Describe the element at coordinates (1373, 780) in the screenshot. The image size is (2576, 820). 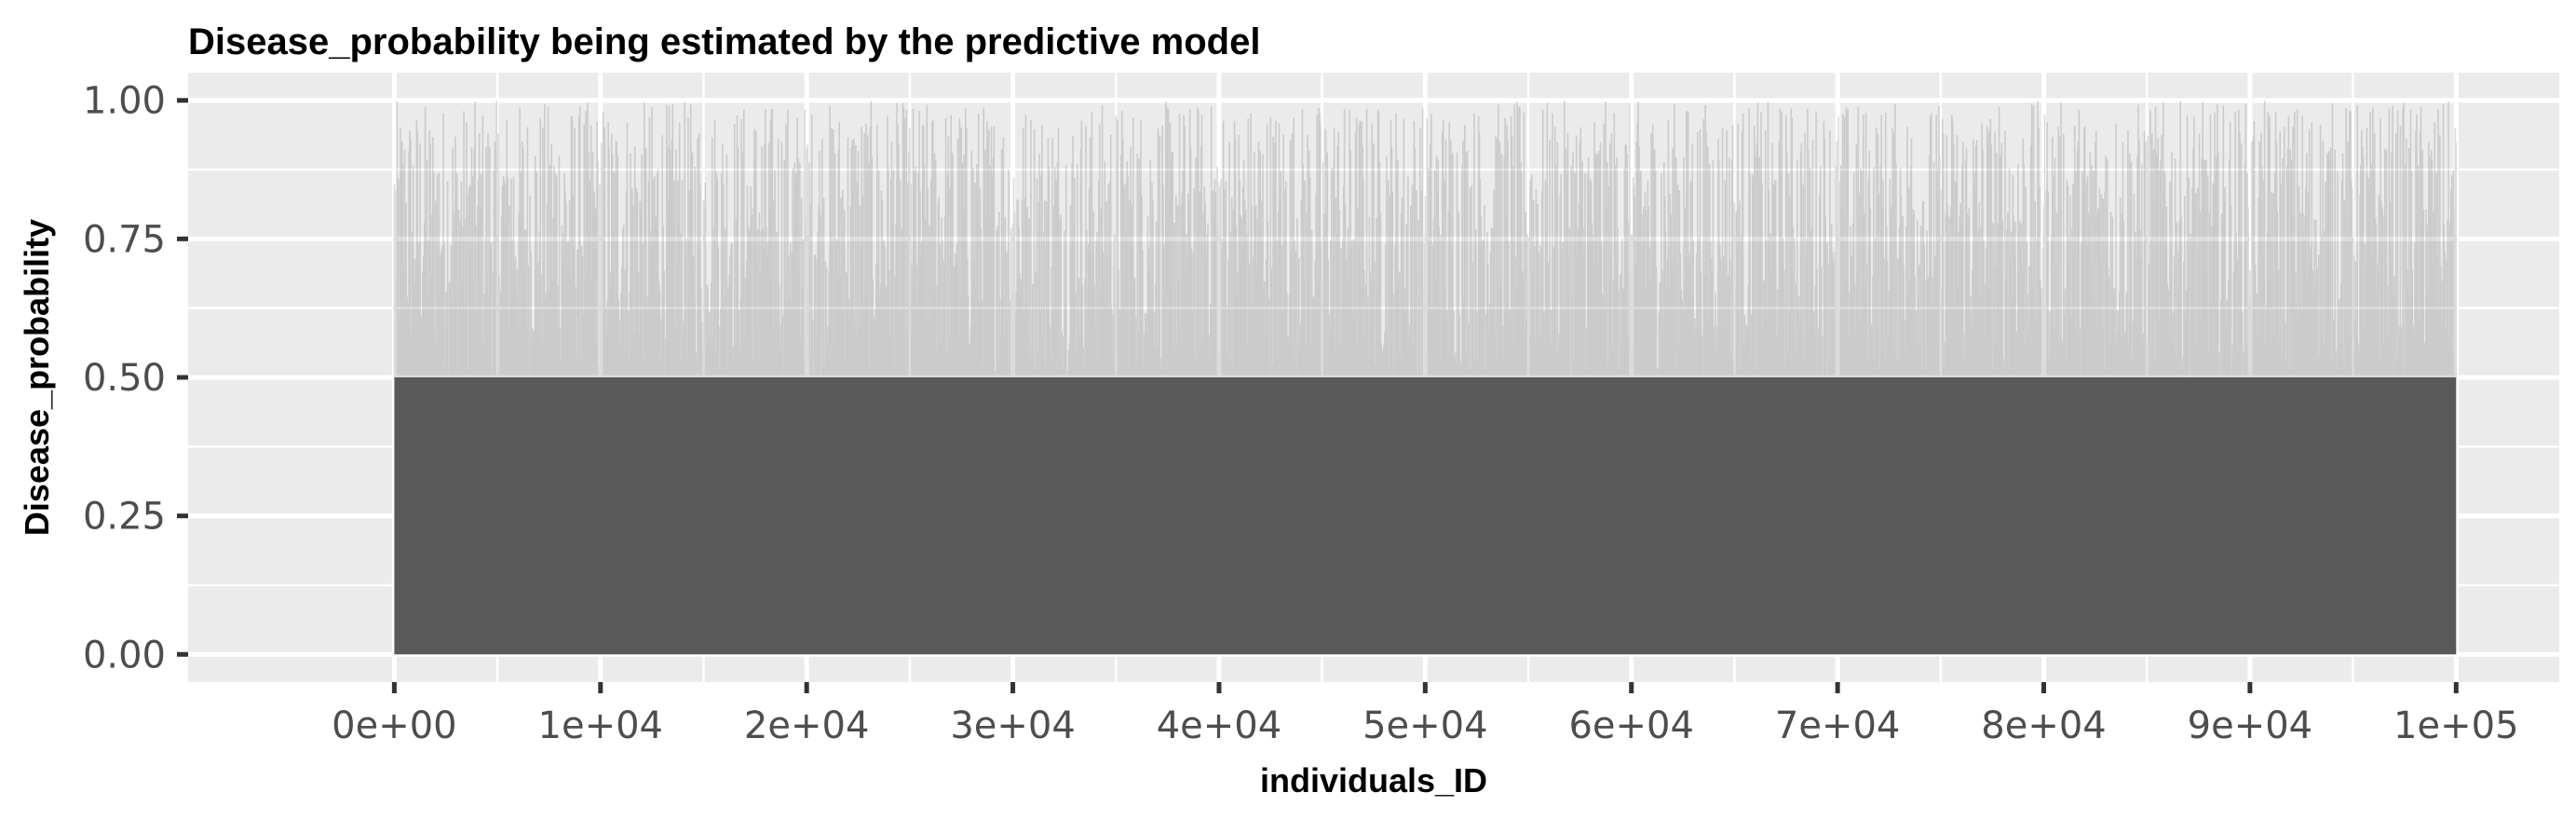
I see `x-axis-title: individuals_ID` at that location.